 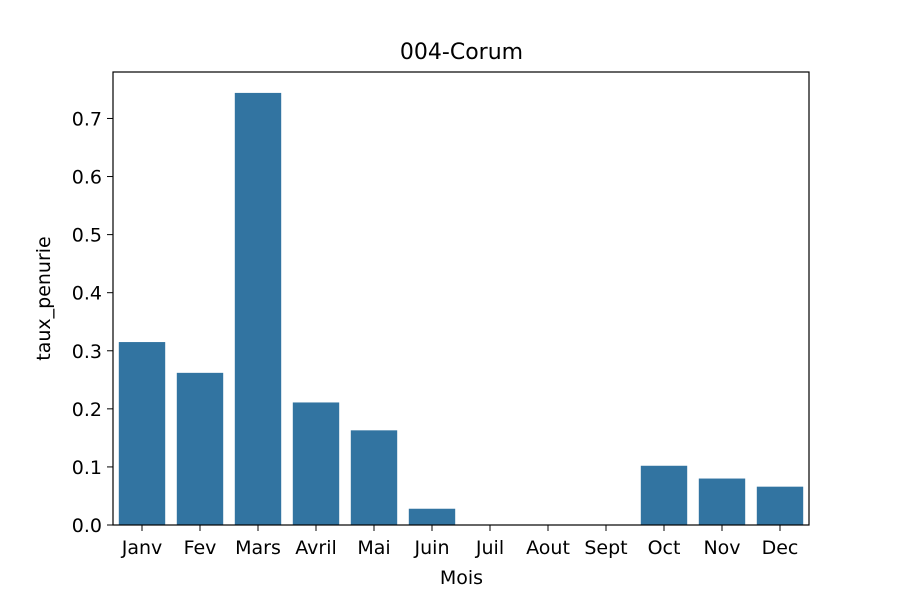 What do you see at coordinates (489, 548) in the screenshot?
I see `x-tick-label: Juil` at bounding box center [489, 548].